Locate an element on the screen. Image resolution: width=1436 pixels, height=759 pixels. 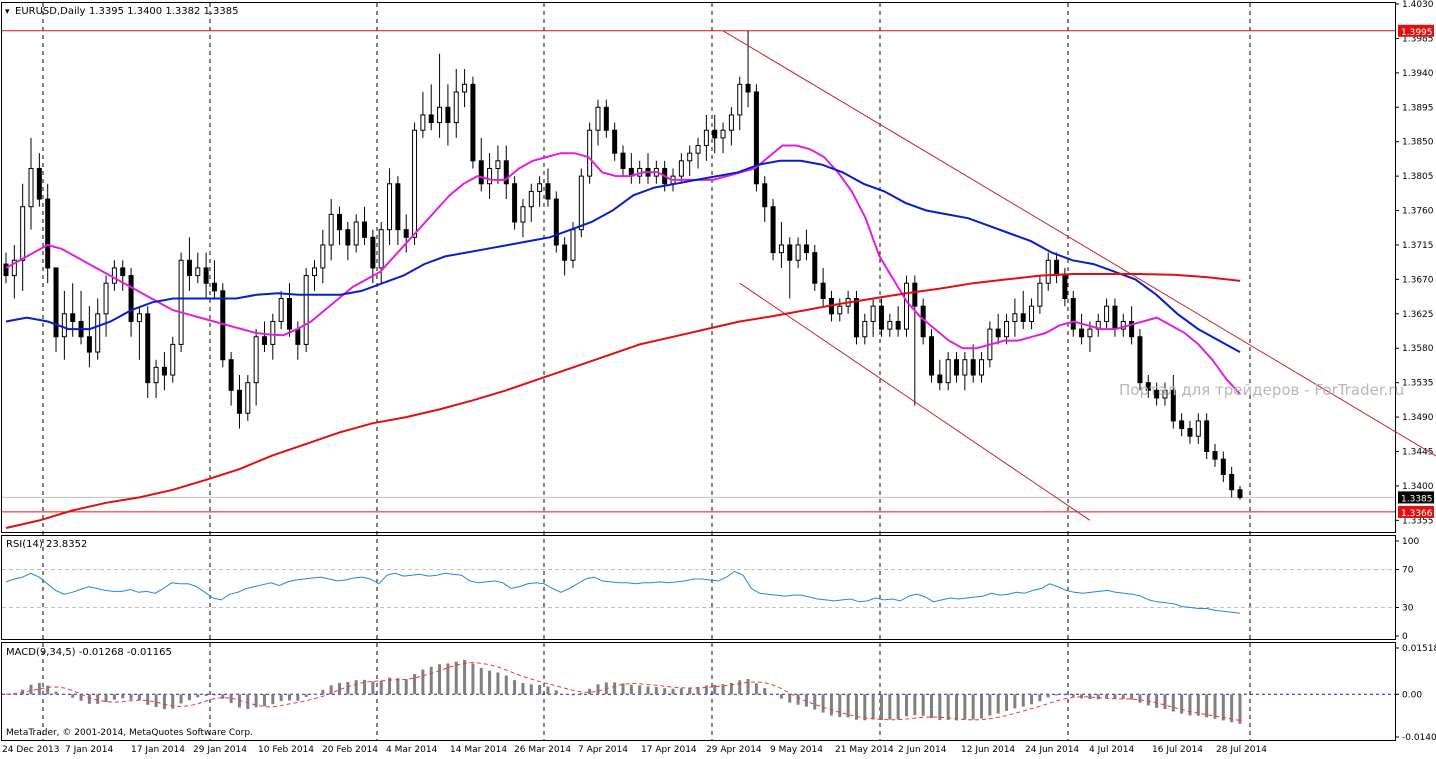
date-label: 28 Jul 2014 is located at coordinates (1241, 750).